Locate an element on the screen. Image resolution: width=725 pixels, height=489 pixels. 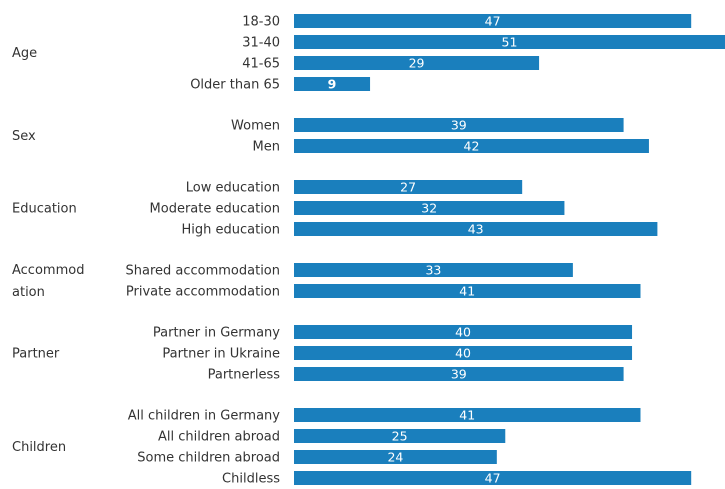
data-label: 24 is located at coordinates (395, 457).